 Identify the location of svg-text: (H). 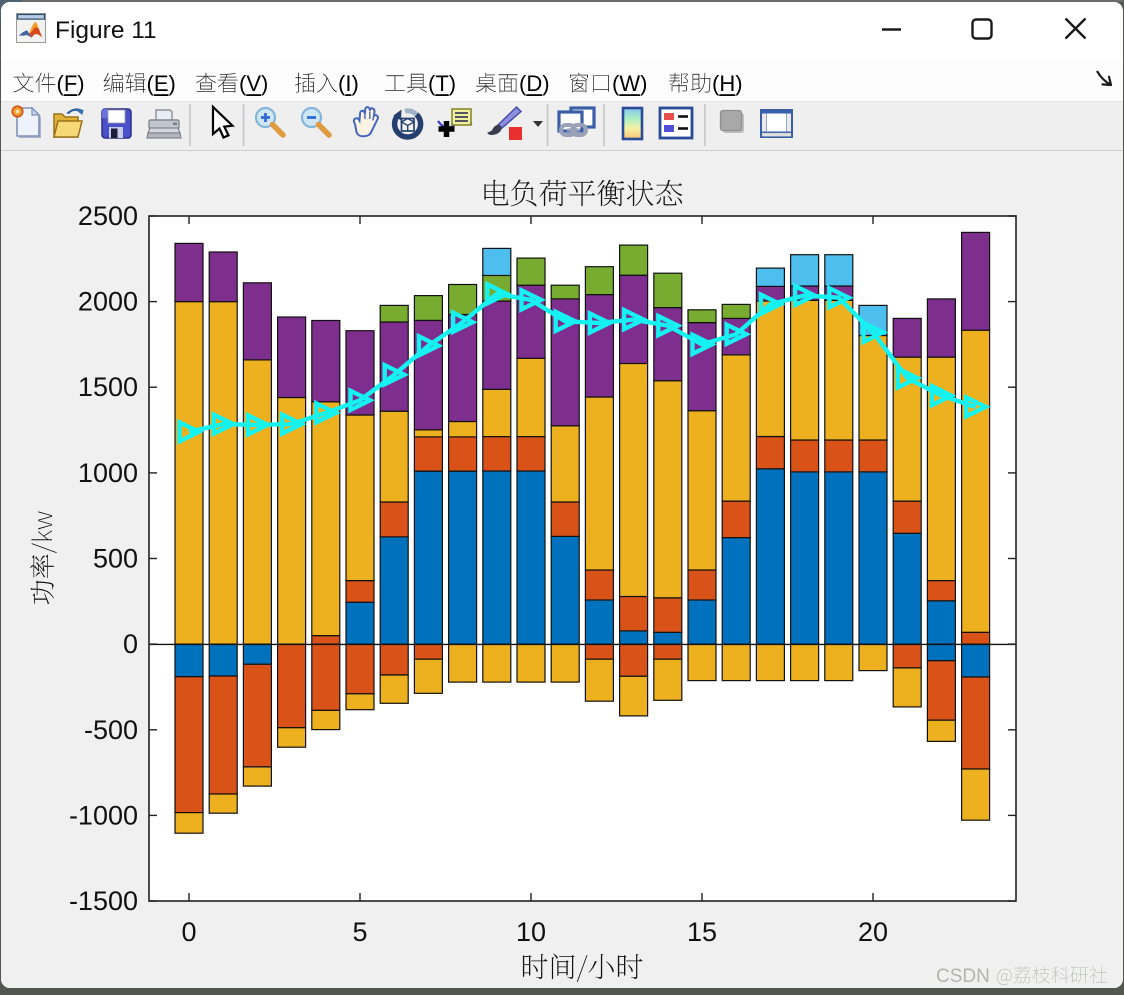
(727, 83).